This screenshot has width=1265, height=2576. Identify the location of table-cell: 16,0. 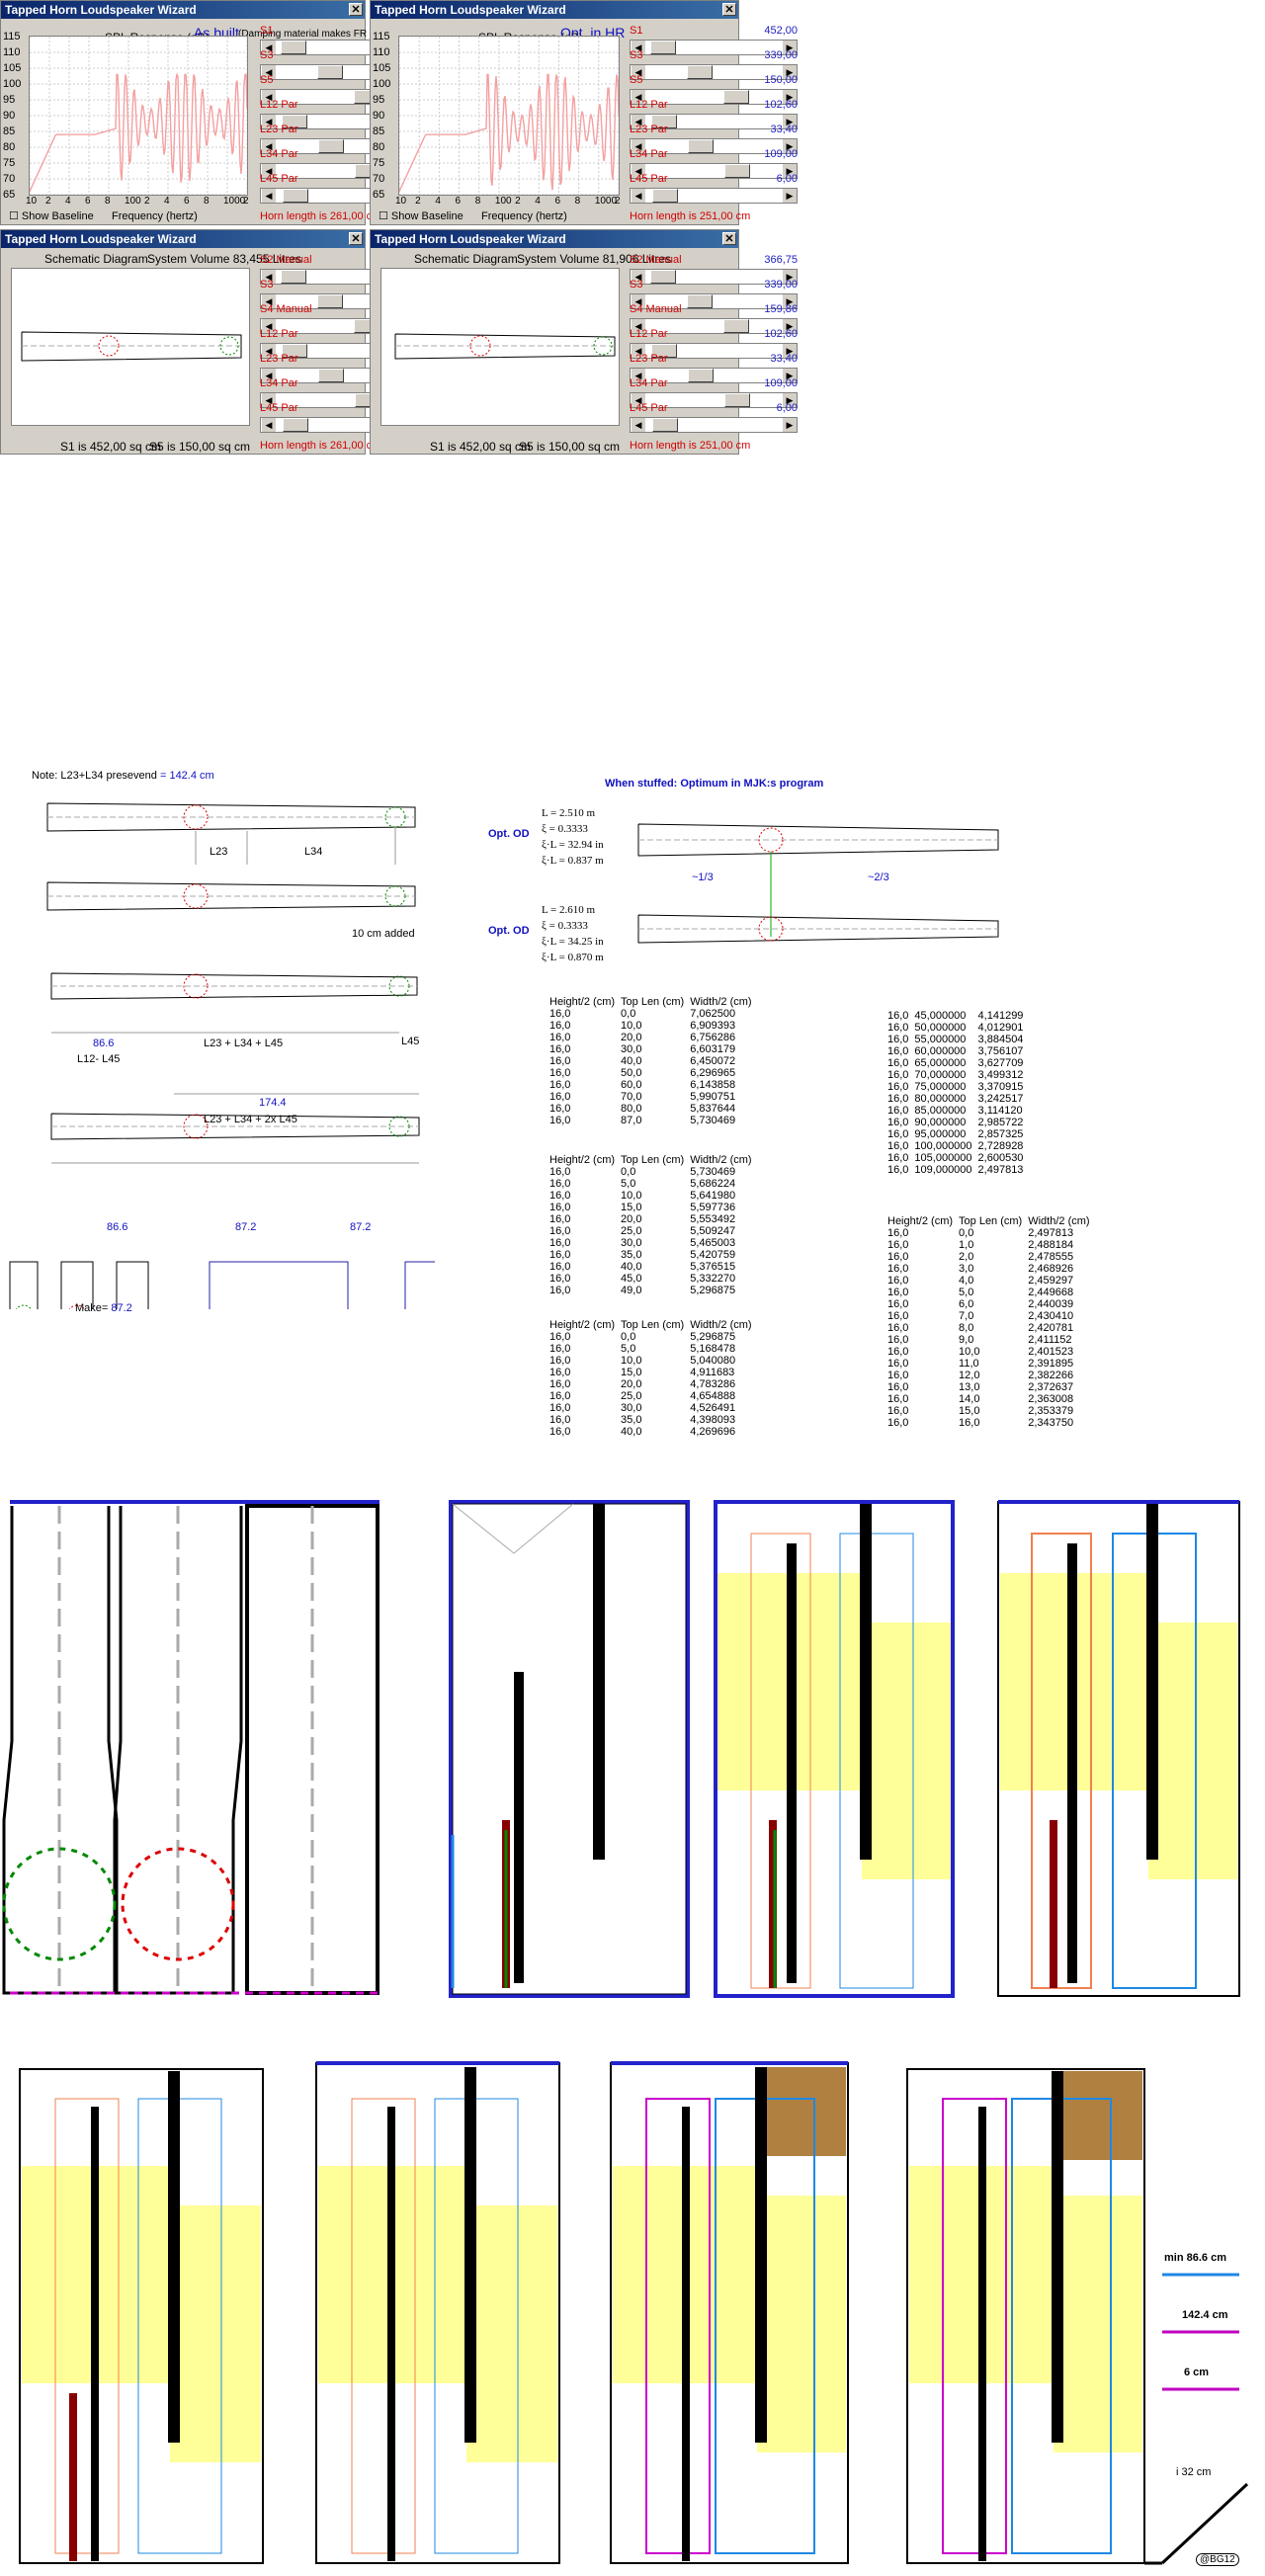
(898, 1122).